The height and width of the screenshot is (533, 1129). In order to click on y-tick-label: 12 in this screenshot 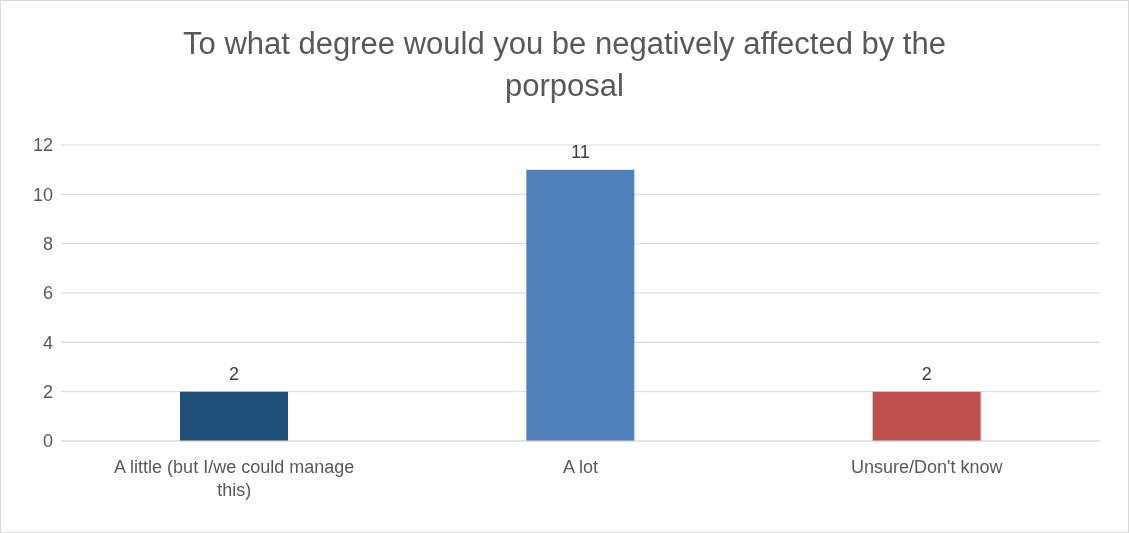, I will do `click(42, 145)`.